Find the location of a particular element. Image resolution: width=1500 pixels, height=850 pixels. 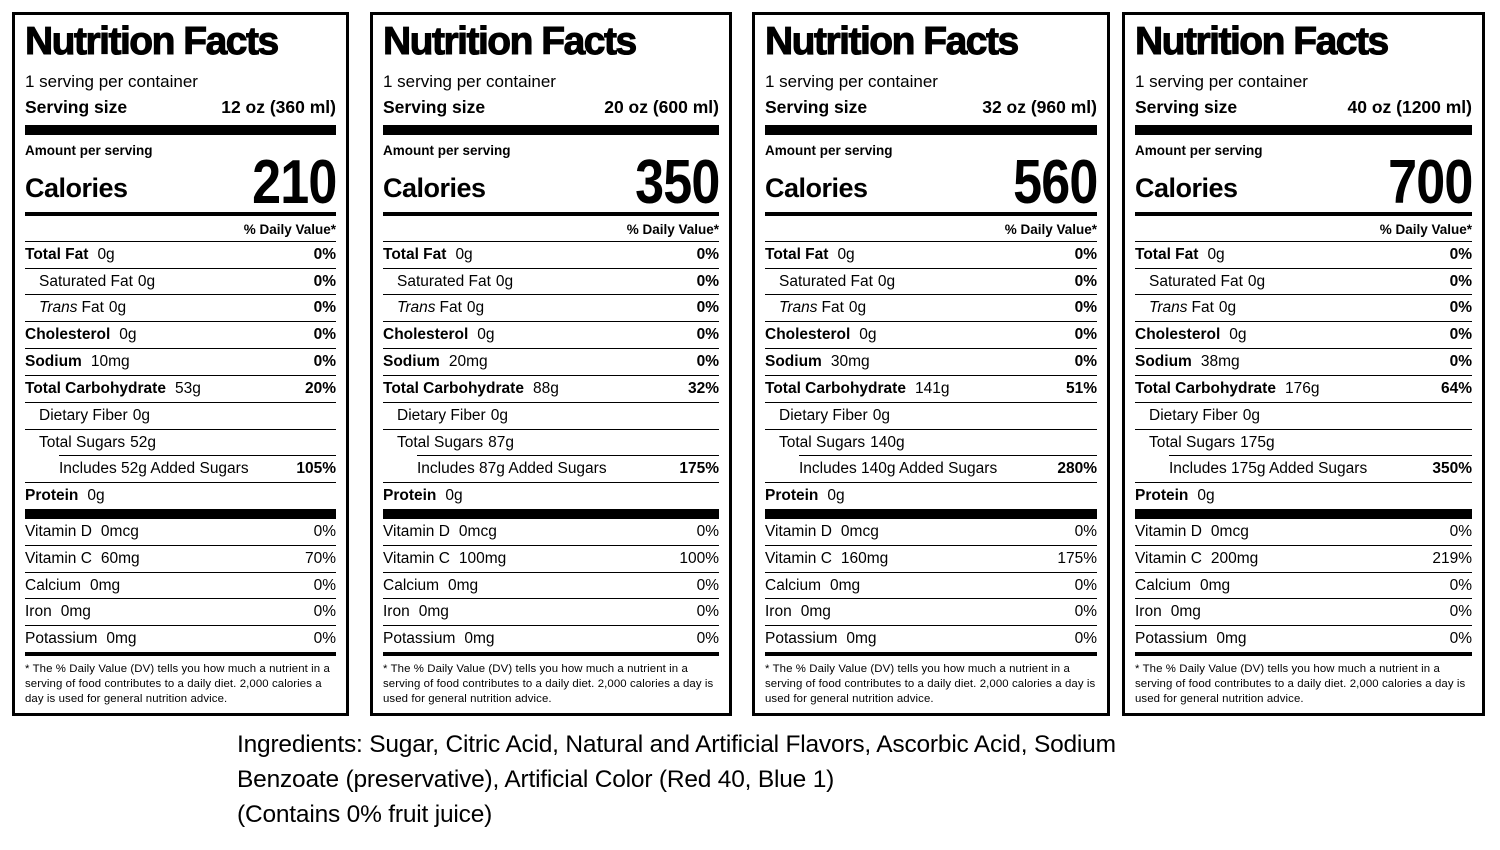

nutrient-row: Protein 0g is located at coordinates (180, 495).